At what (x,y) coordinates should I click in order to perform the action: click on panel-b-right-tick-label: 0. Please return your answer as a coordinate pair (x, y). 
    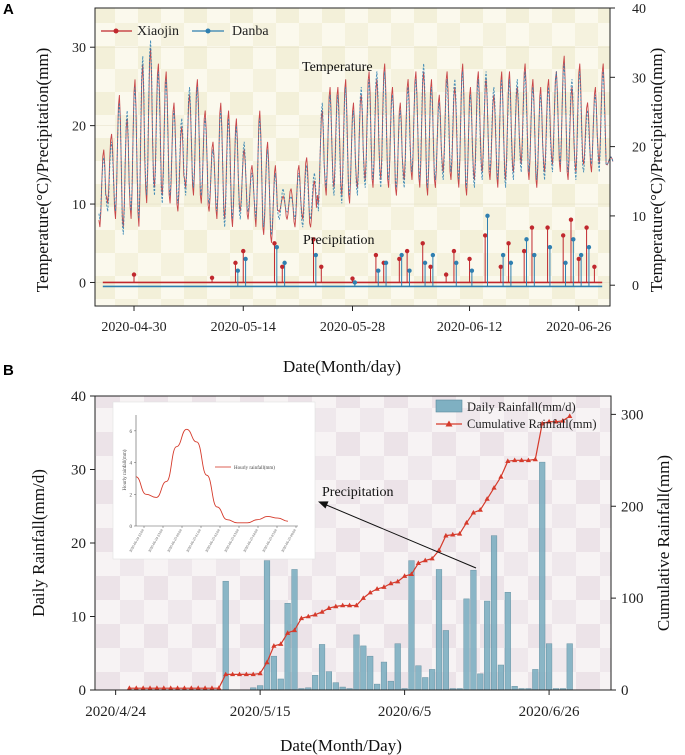
    Looking at the image, I should click on (625, 691).